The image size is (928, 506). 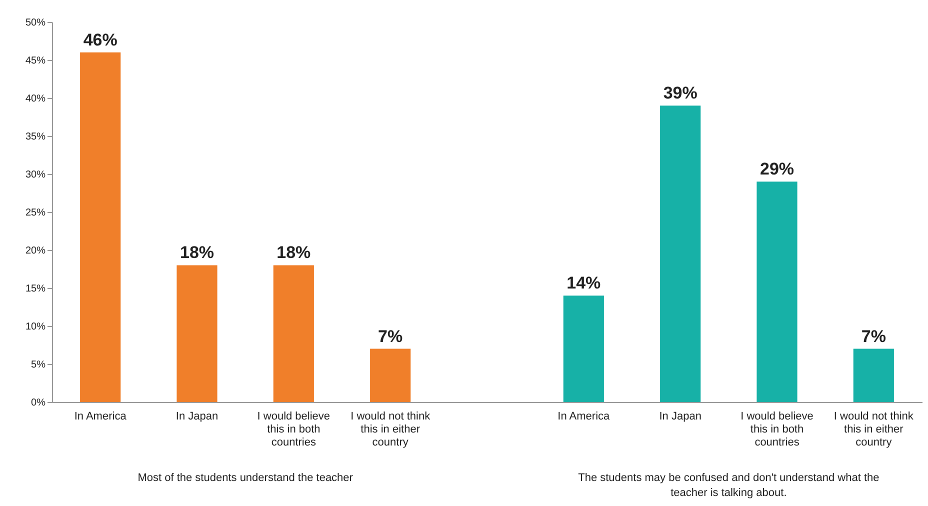 I want to click on y-tick-label: 30%, so click(x=35, y=175).